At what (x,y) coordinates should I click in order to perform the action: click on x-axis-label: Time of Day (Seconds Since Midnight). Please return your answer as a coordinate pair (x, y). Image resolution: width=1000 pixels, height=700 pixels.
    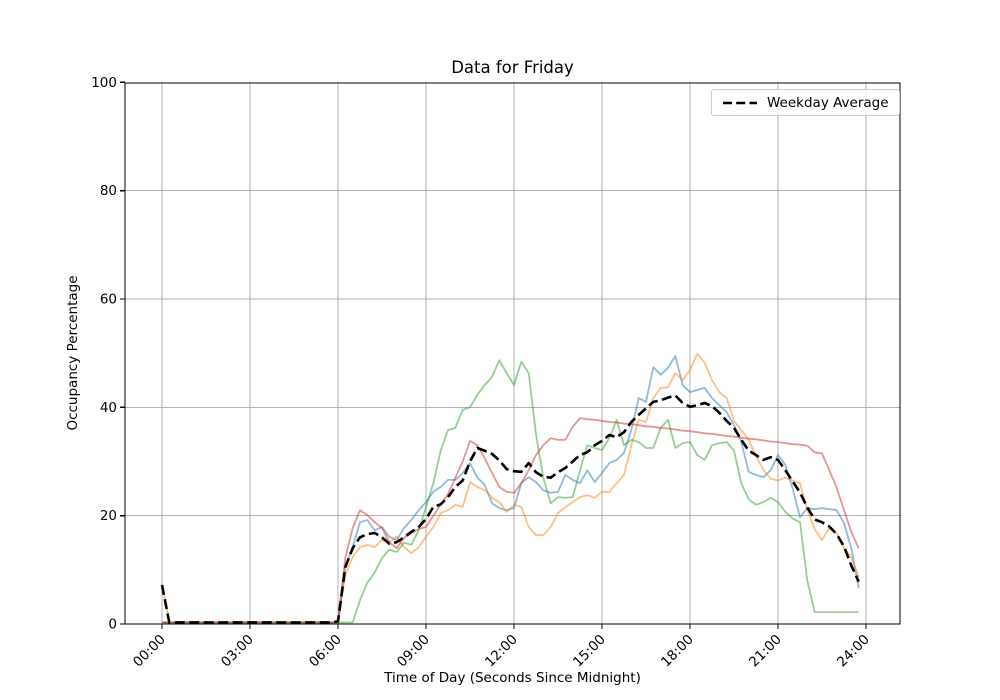
    Looking at the image, I should click on (512, 678).